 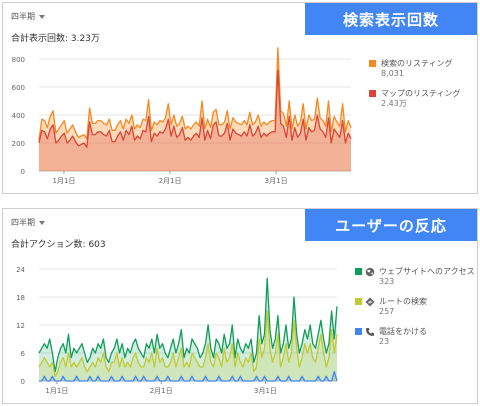 What do you see at coordinates (427, 271) in the screenshot?
I see `legend-label: ウェブサイトへのアクセス` at bounding box center [427, 271].